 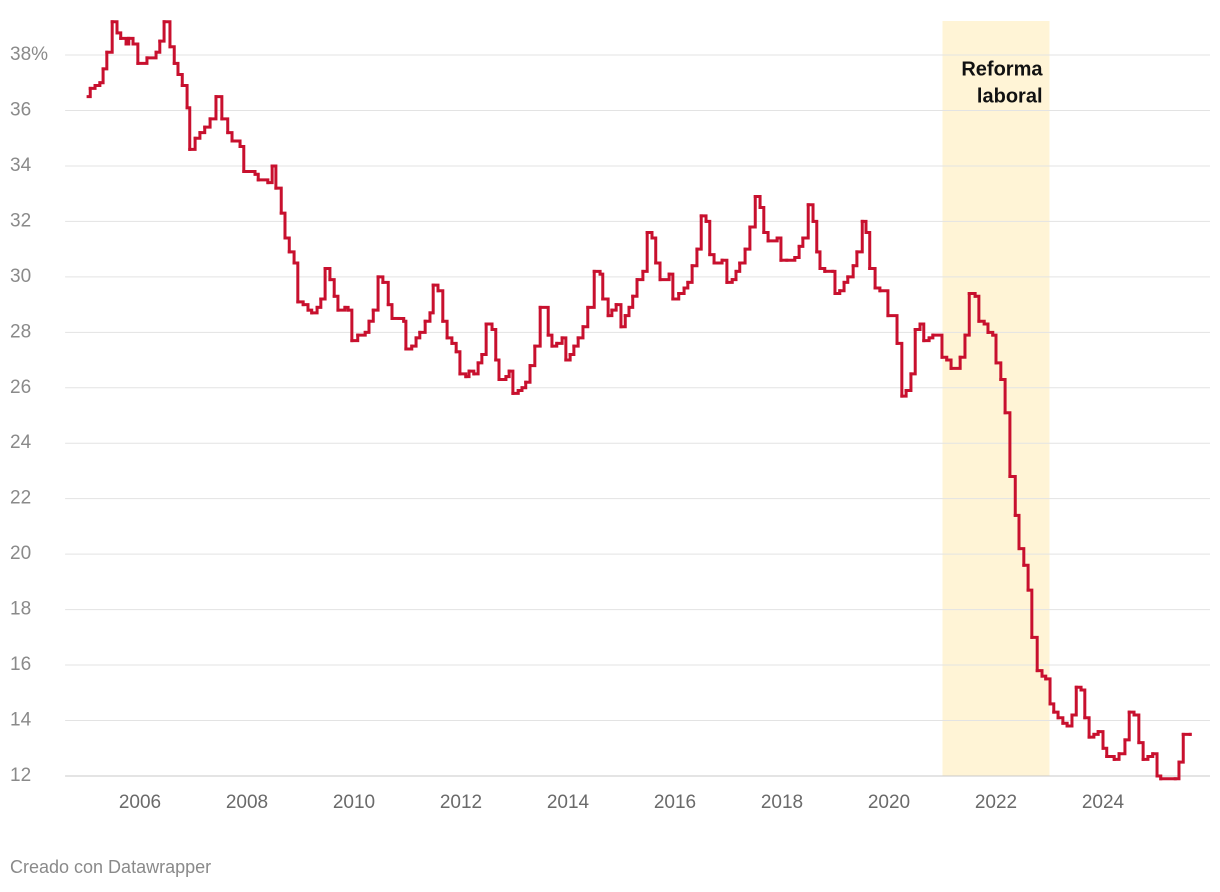 I want to click on y-tick-label: 14, so click(x=21, y=720).